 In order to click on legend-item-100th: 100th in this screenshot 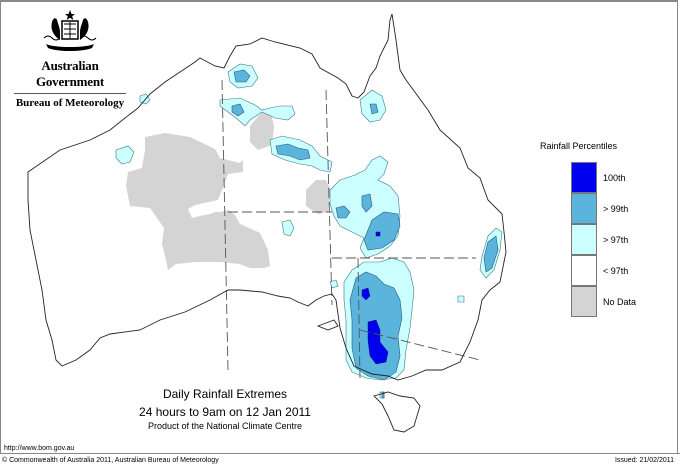, I will do `click(605, 177)`.